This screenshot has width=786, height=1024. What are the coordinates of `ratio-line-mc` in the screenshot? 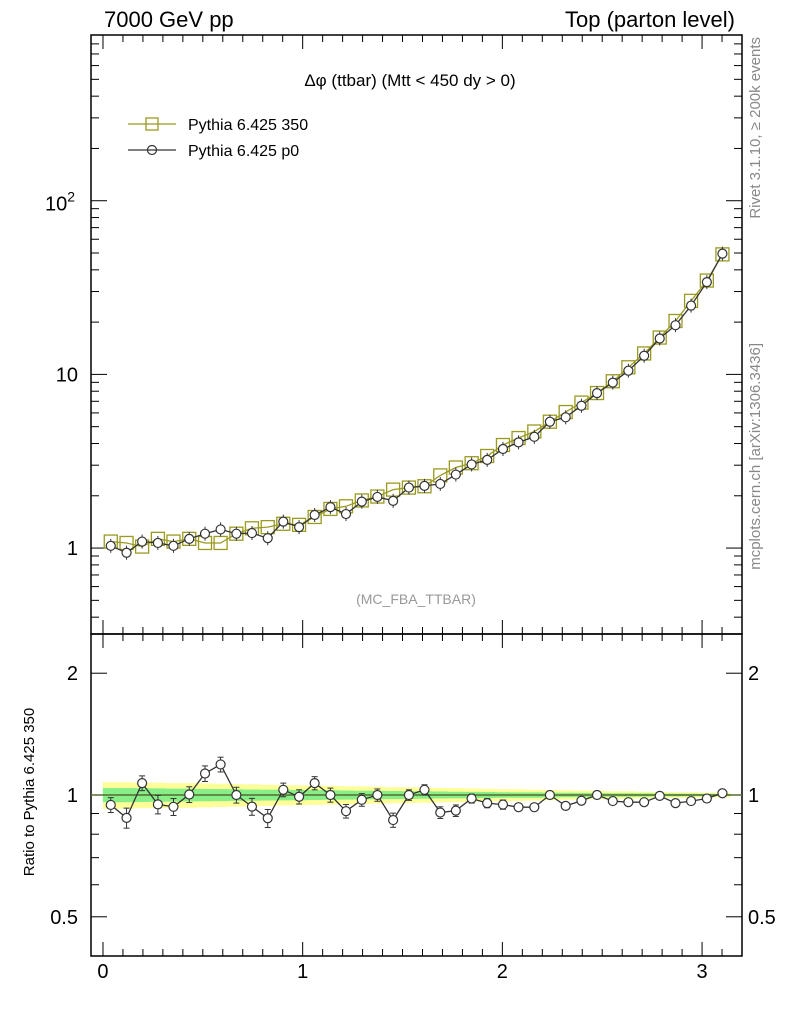 It's located at (416, 792).